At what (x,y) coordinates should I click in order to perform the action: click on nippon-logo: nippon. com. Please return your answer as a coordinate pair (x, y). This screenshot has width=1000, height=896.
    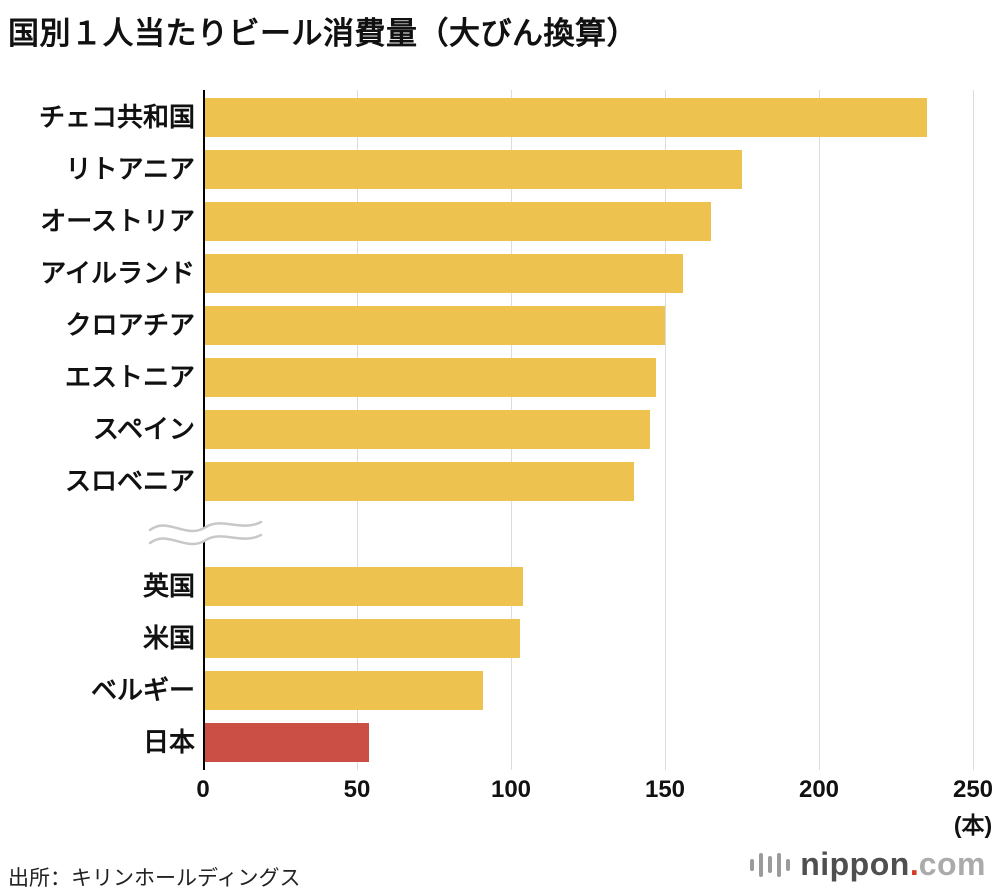
    Looking at the image, I should click on (866, 864).